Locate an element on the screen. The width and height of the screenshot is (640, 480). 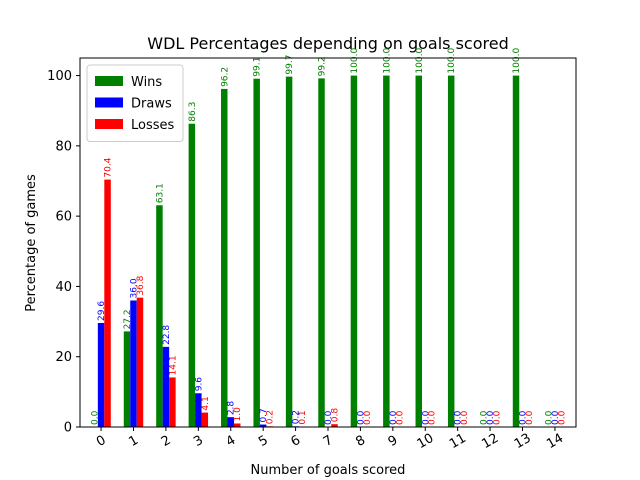
x-tick-label-7: 7 is located at coordinates (328, 441).